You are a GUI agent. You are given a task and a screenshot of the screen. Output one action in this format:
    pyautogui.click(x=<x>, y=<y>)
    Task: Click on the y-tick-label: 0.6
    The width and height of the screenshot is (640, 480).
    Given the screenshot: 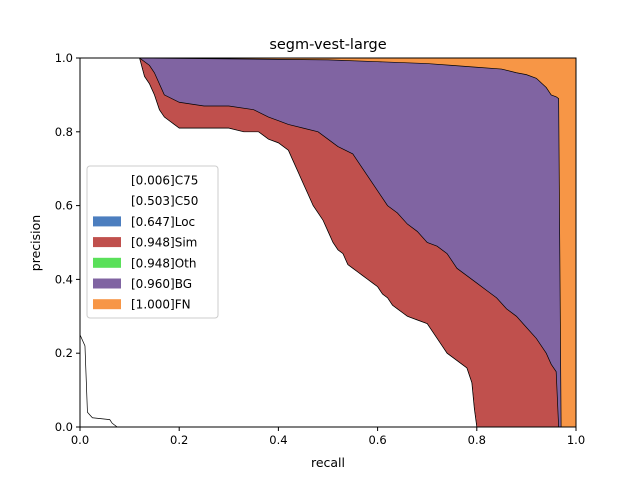 What is the action you would take?
    pyautogui.click(x=64, y=206)
    